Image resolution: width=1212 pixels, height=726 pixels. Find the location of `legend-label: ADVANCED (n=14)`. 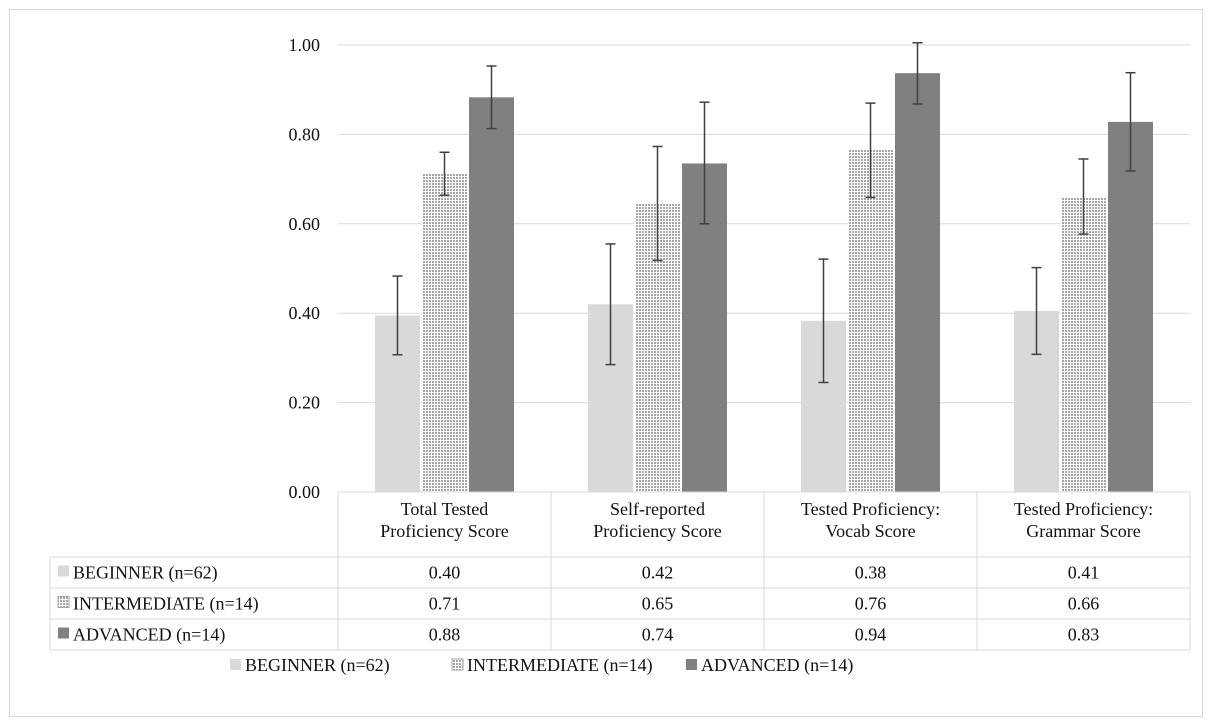

legend-label: ADVANCED (n=14) is located at coordinates (777, 665).